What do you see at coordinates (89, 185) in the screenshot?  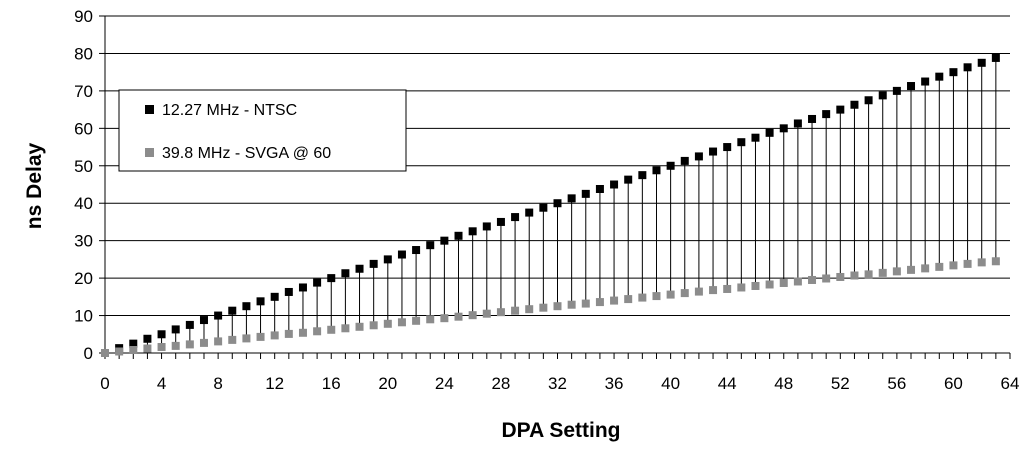 I see `y-axis-ticks: 0 10 20 30 40 50 60 70 80 90` at bounding box center [89, 185].